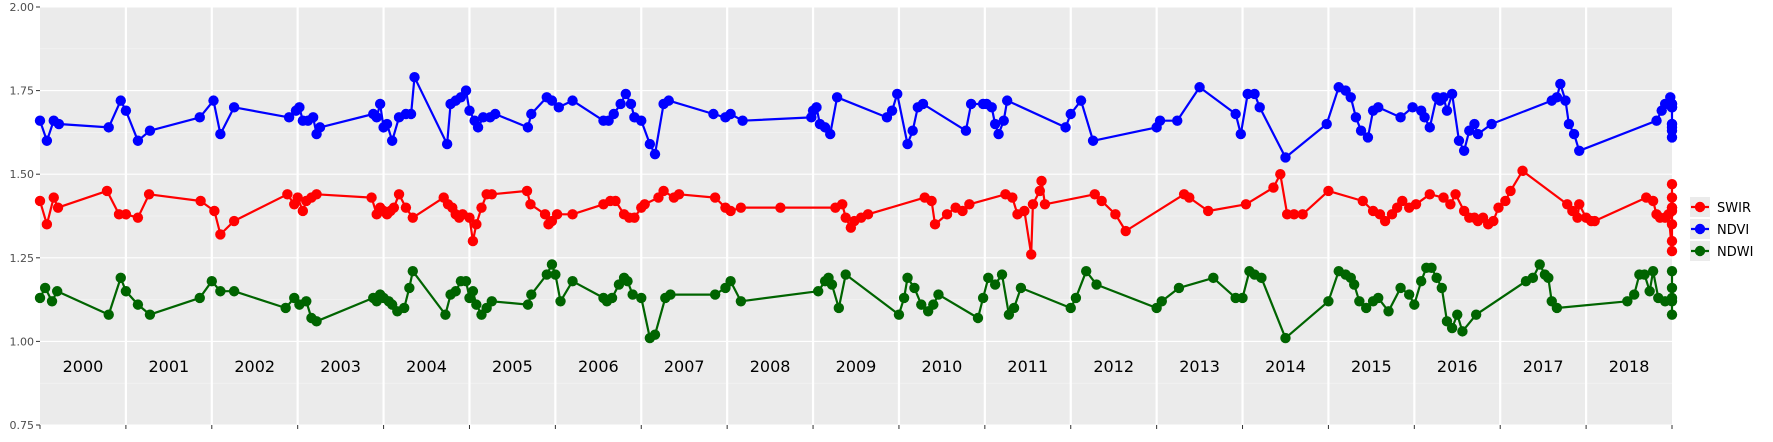  I want to click on year-label: 2017, so click(1543, 366).